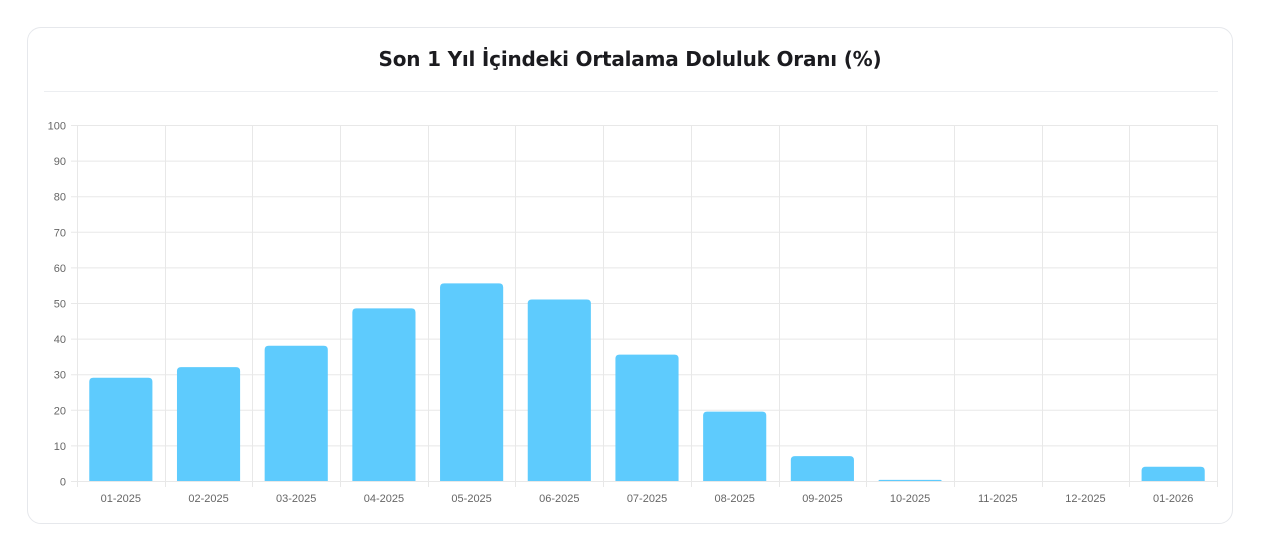  What do you see at coordinates (910, 480) in the screenshot?
I see `bar-10-2025` at bounding box center [910, 480].